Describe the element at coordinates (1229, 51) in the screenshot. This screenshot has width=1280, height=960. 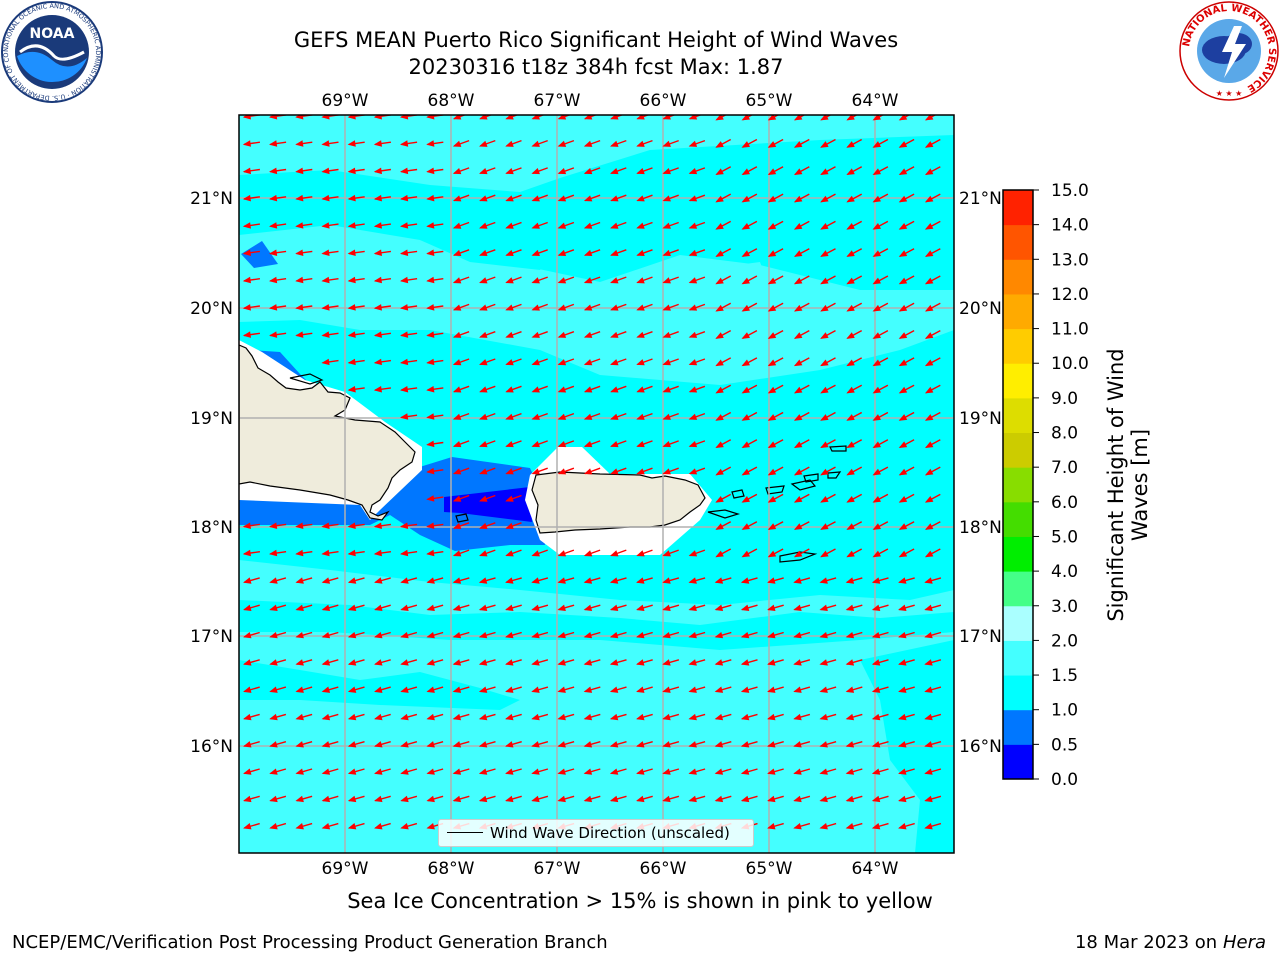
I see `nws-logo: NATIONAL WEATHER SERVICE ★ ★ ★` at that location.